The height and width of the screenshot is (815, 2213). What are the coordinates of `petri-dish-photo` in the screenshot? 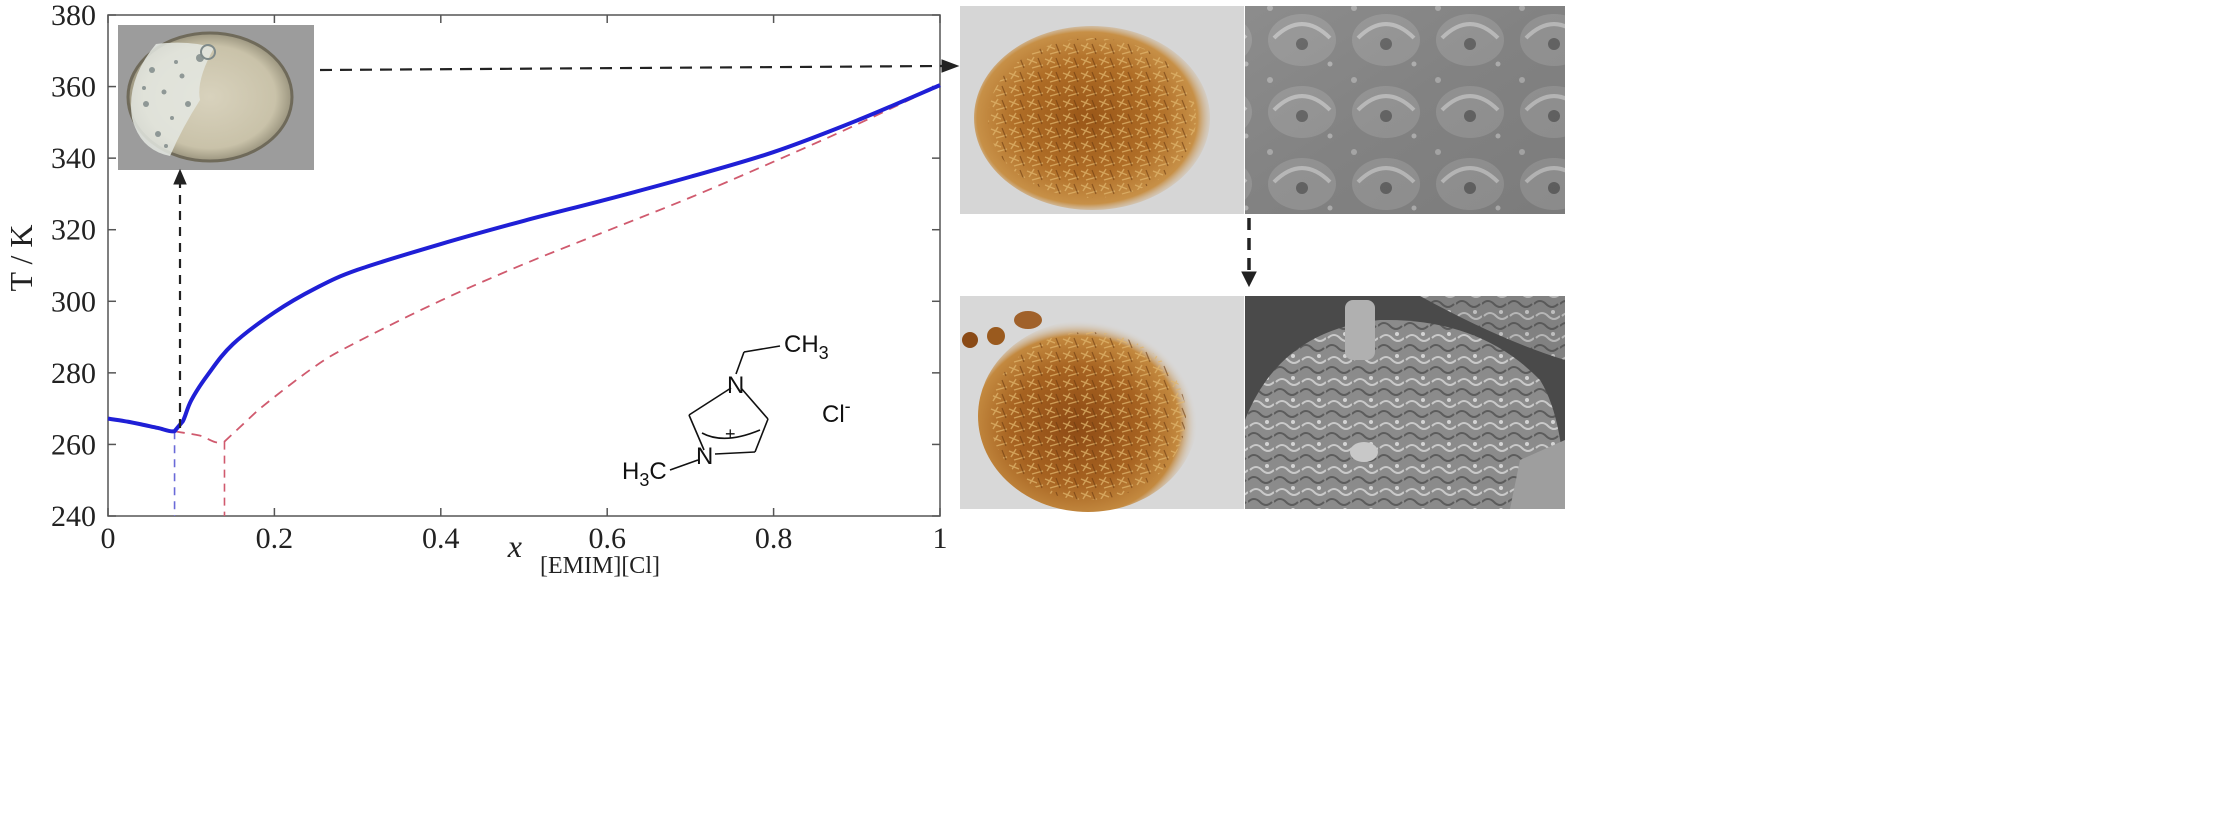 It's located at (216, 97).